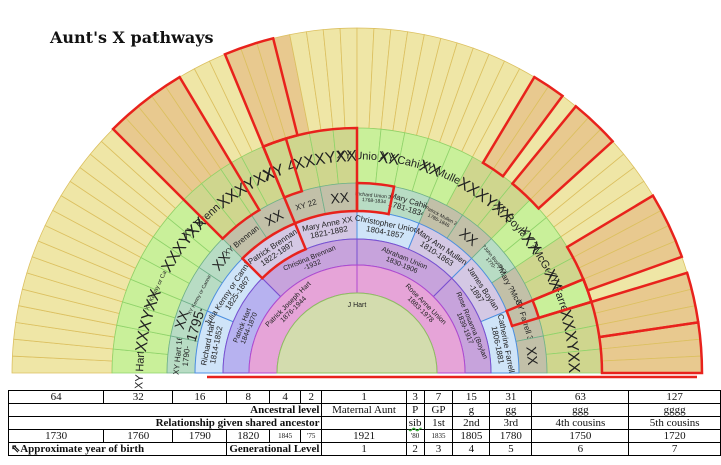 This screenshot has width=721, height=465. Describe the element at coordinates (580, 436) in the screenshot. I see `year-cell: 1750` at that location.